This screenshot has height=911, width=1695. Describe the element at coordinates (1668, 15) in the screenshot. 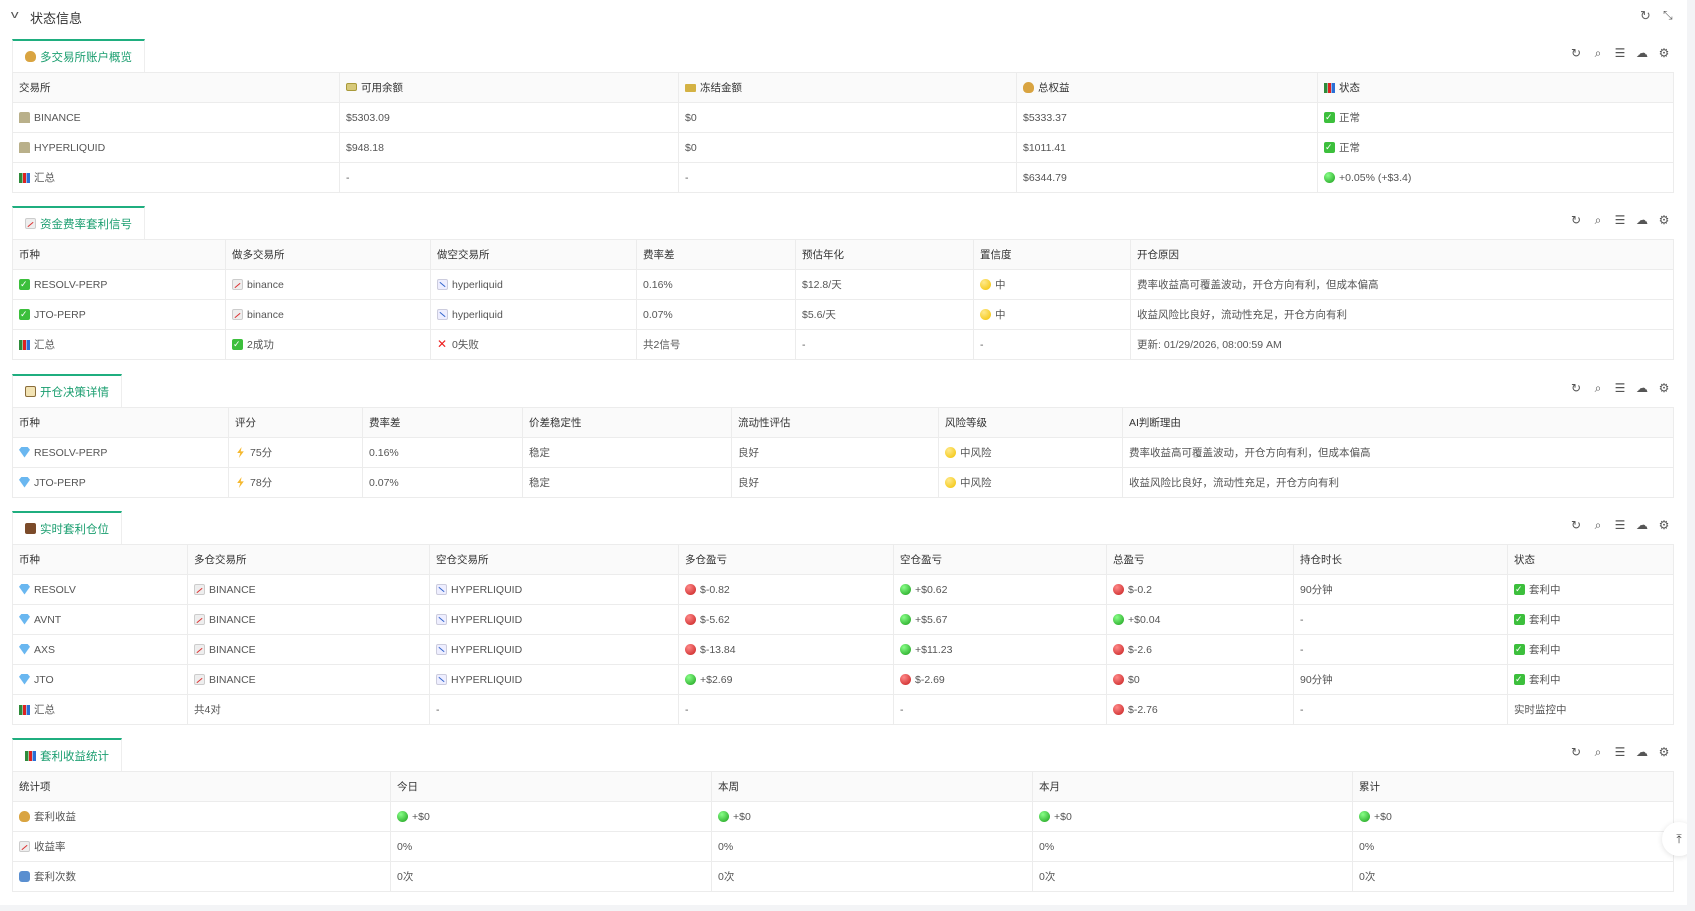

I see `fullscreen-icon: ⤡` at that location.